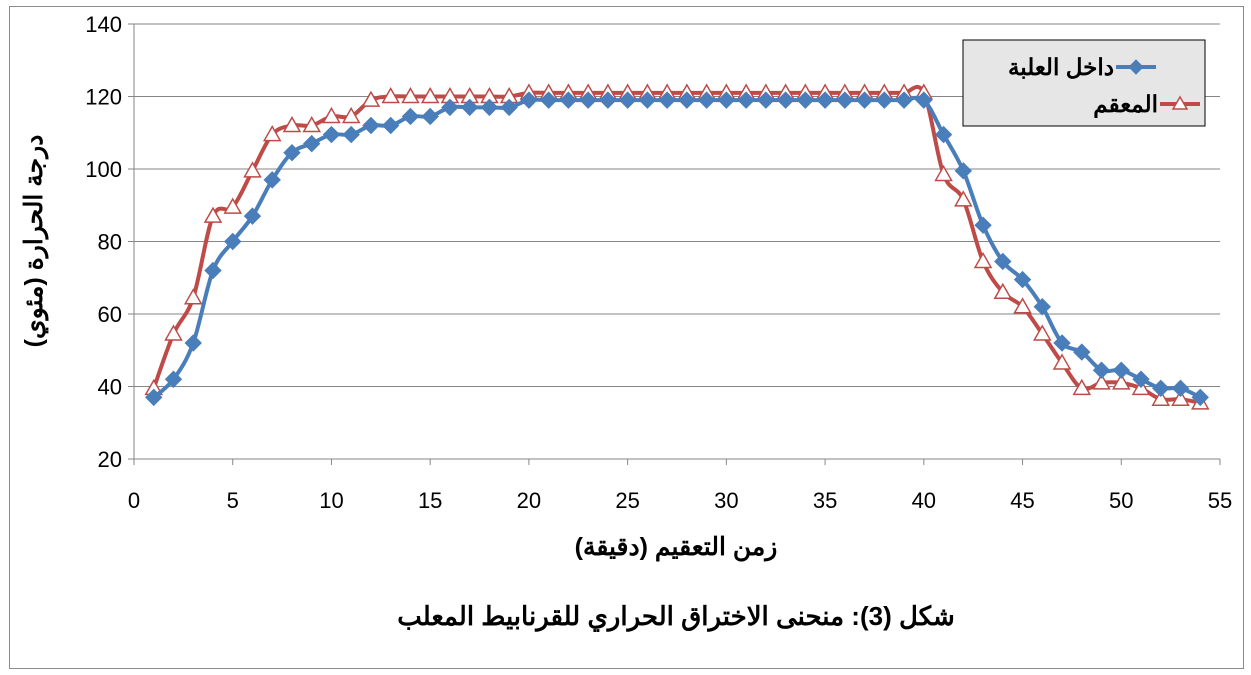 The image size is (1251, 675). I want to click on legend: داخل العلبة المعقم, so click(1084, 83).